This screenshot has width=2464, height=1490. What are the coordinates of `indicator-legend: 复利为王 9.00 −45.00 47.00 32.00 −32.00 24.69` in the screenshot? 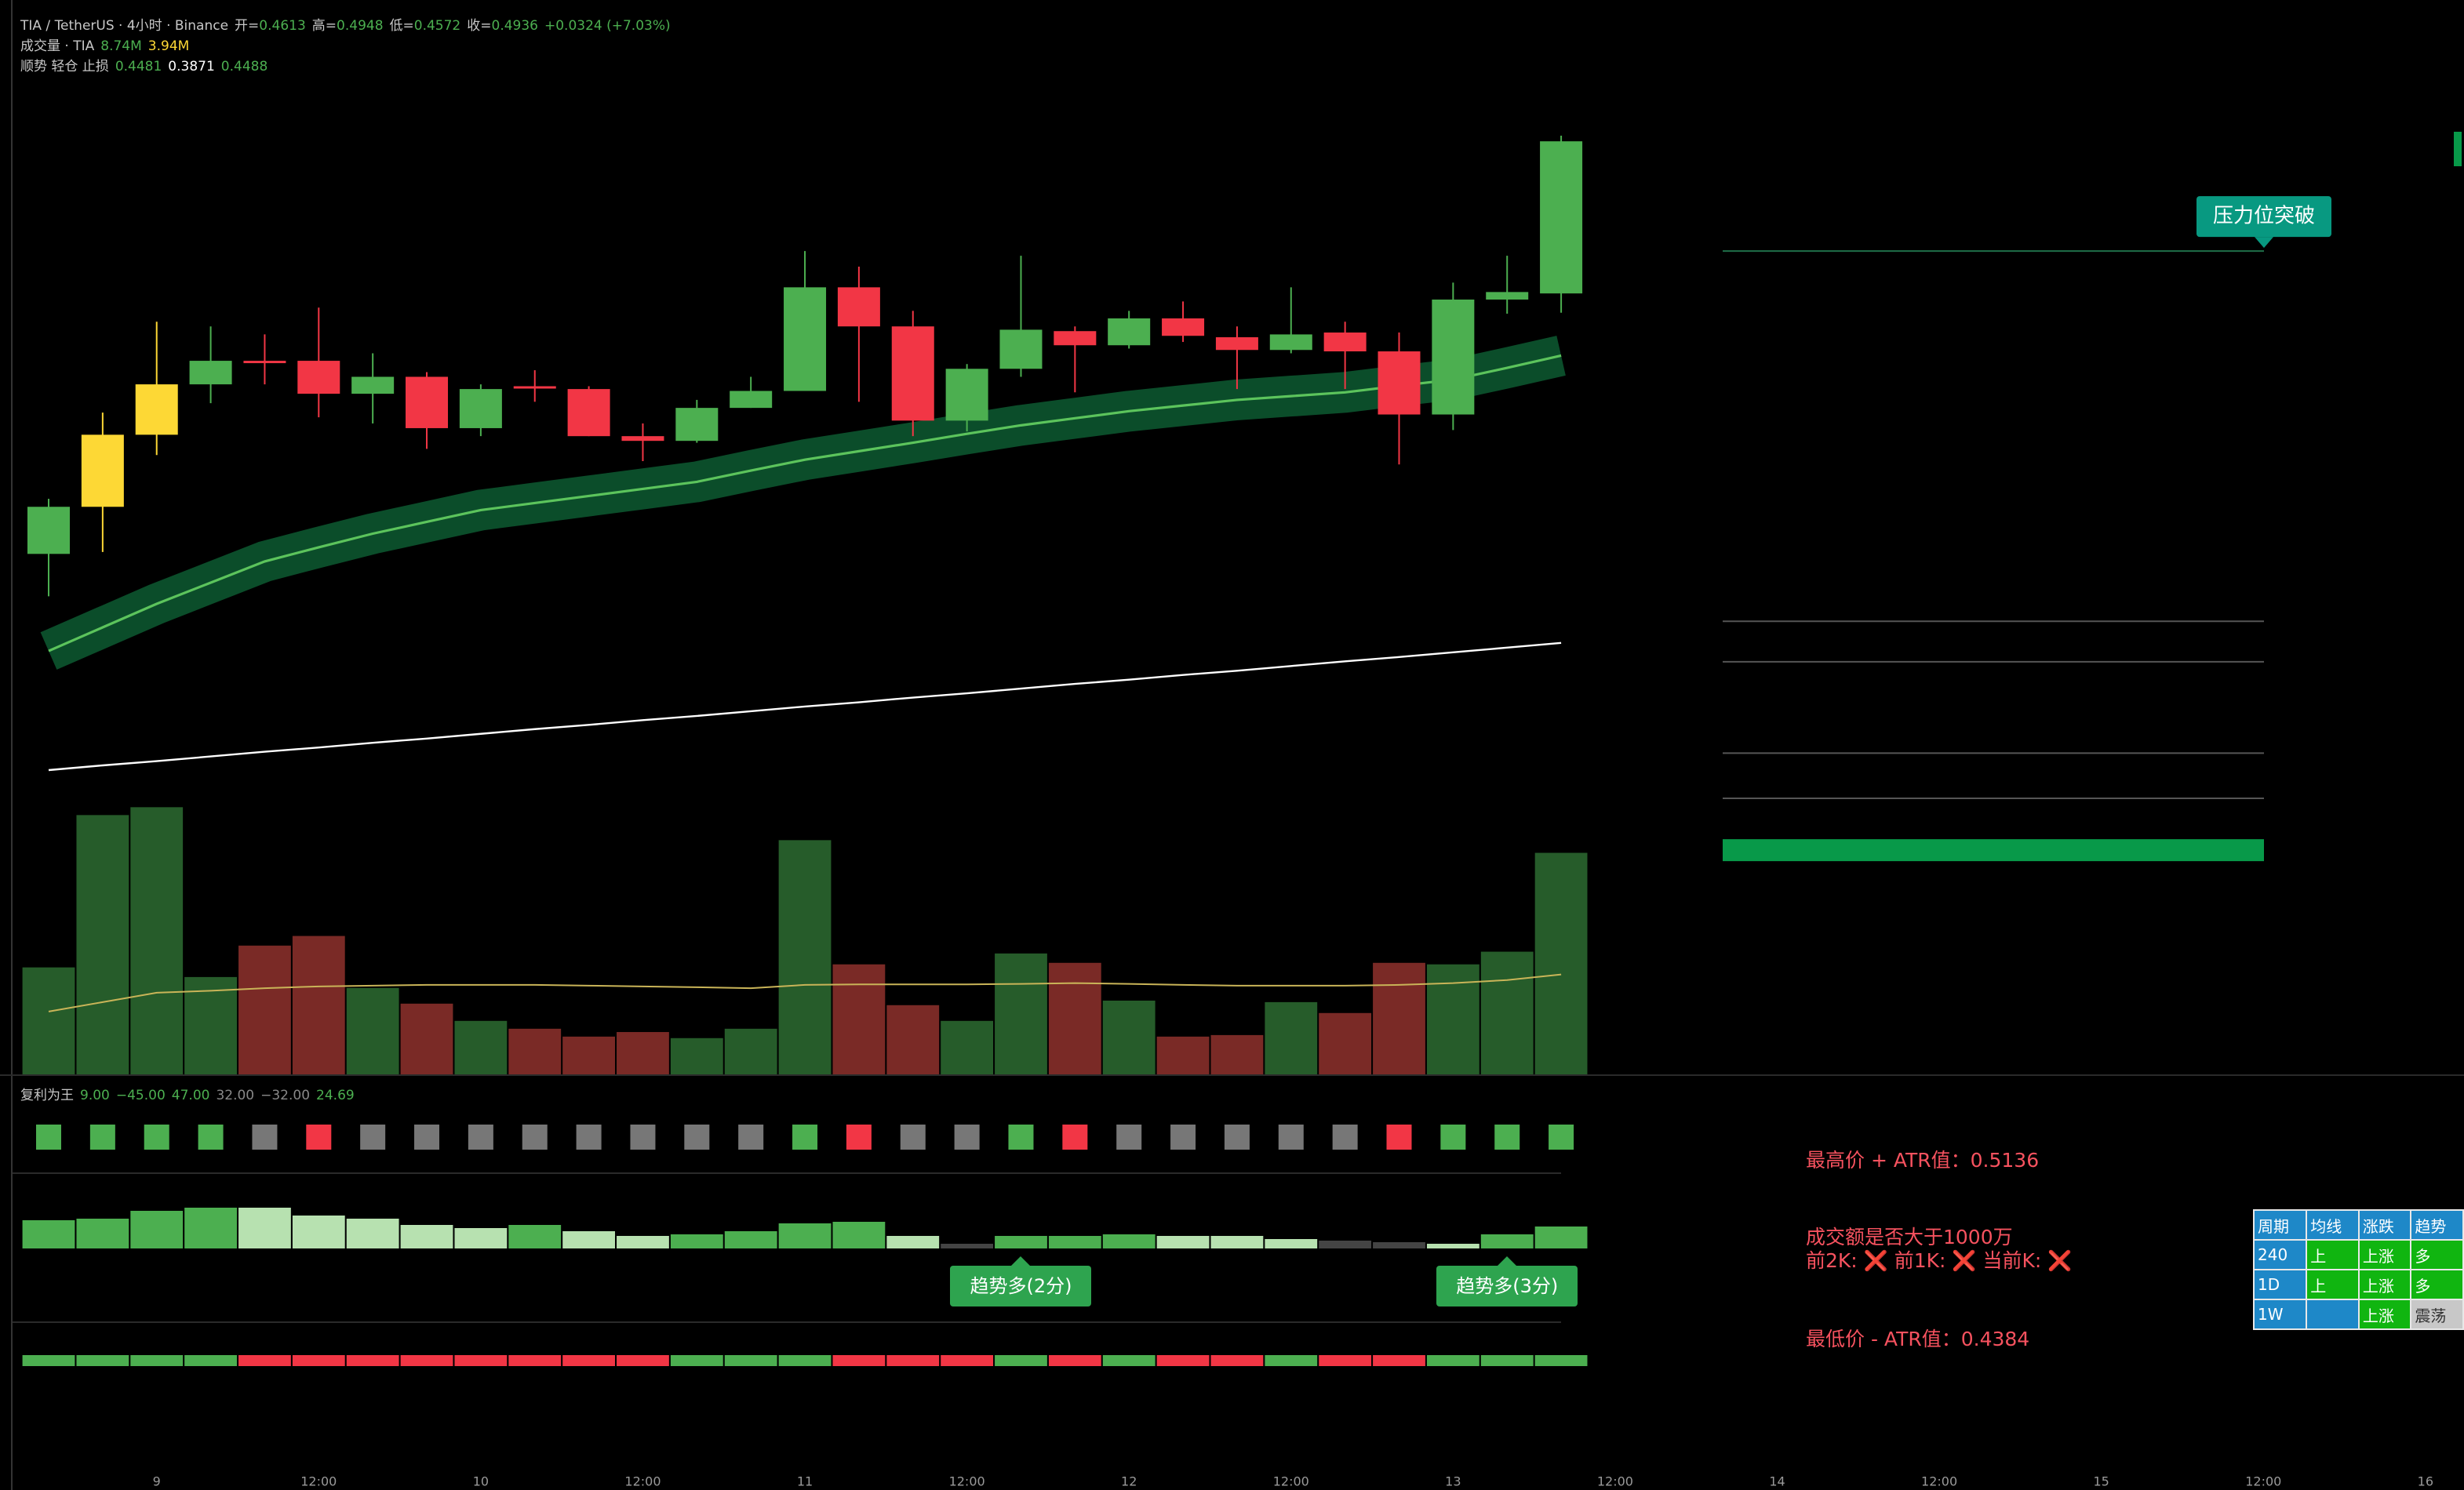 It's located at (190, 1093).